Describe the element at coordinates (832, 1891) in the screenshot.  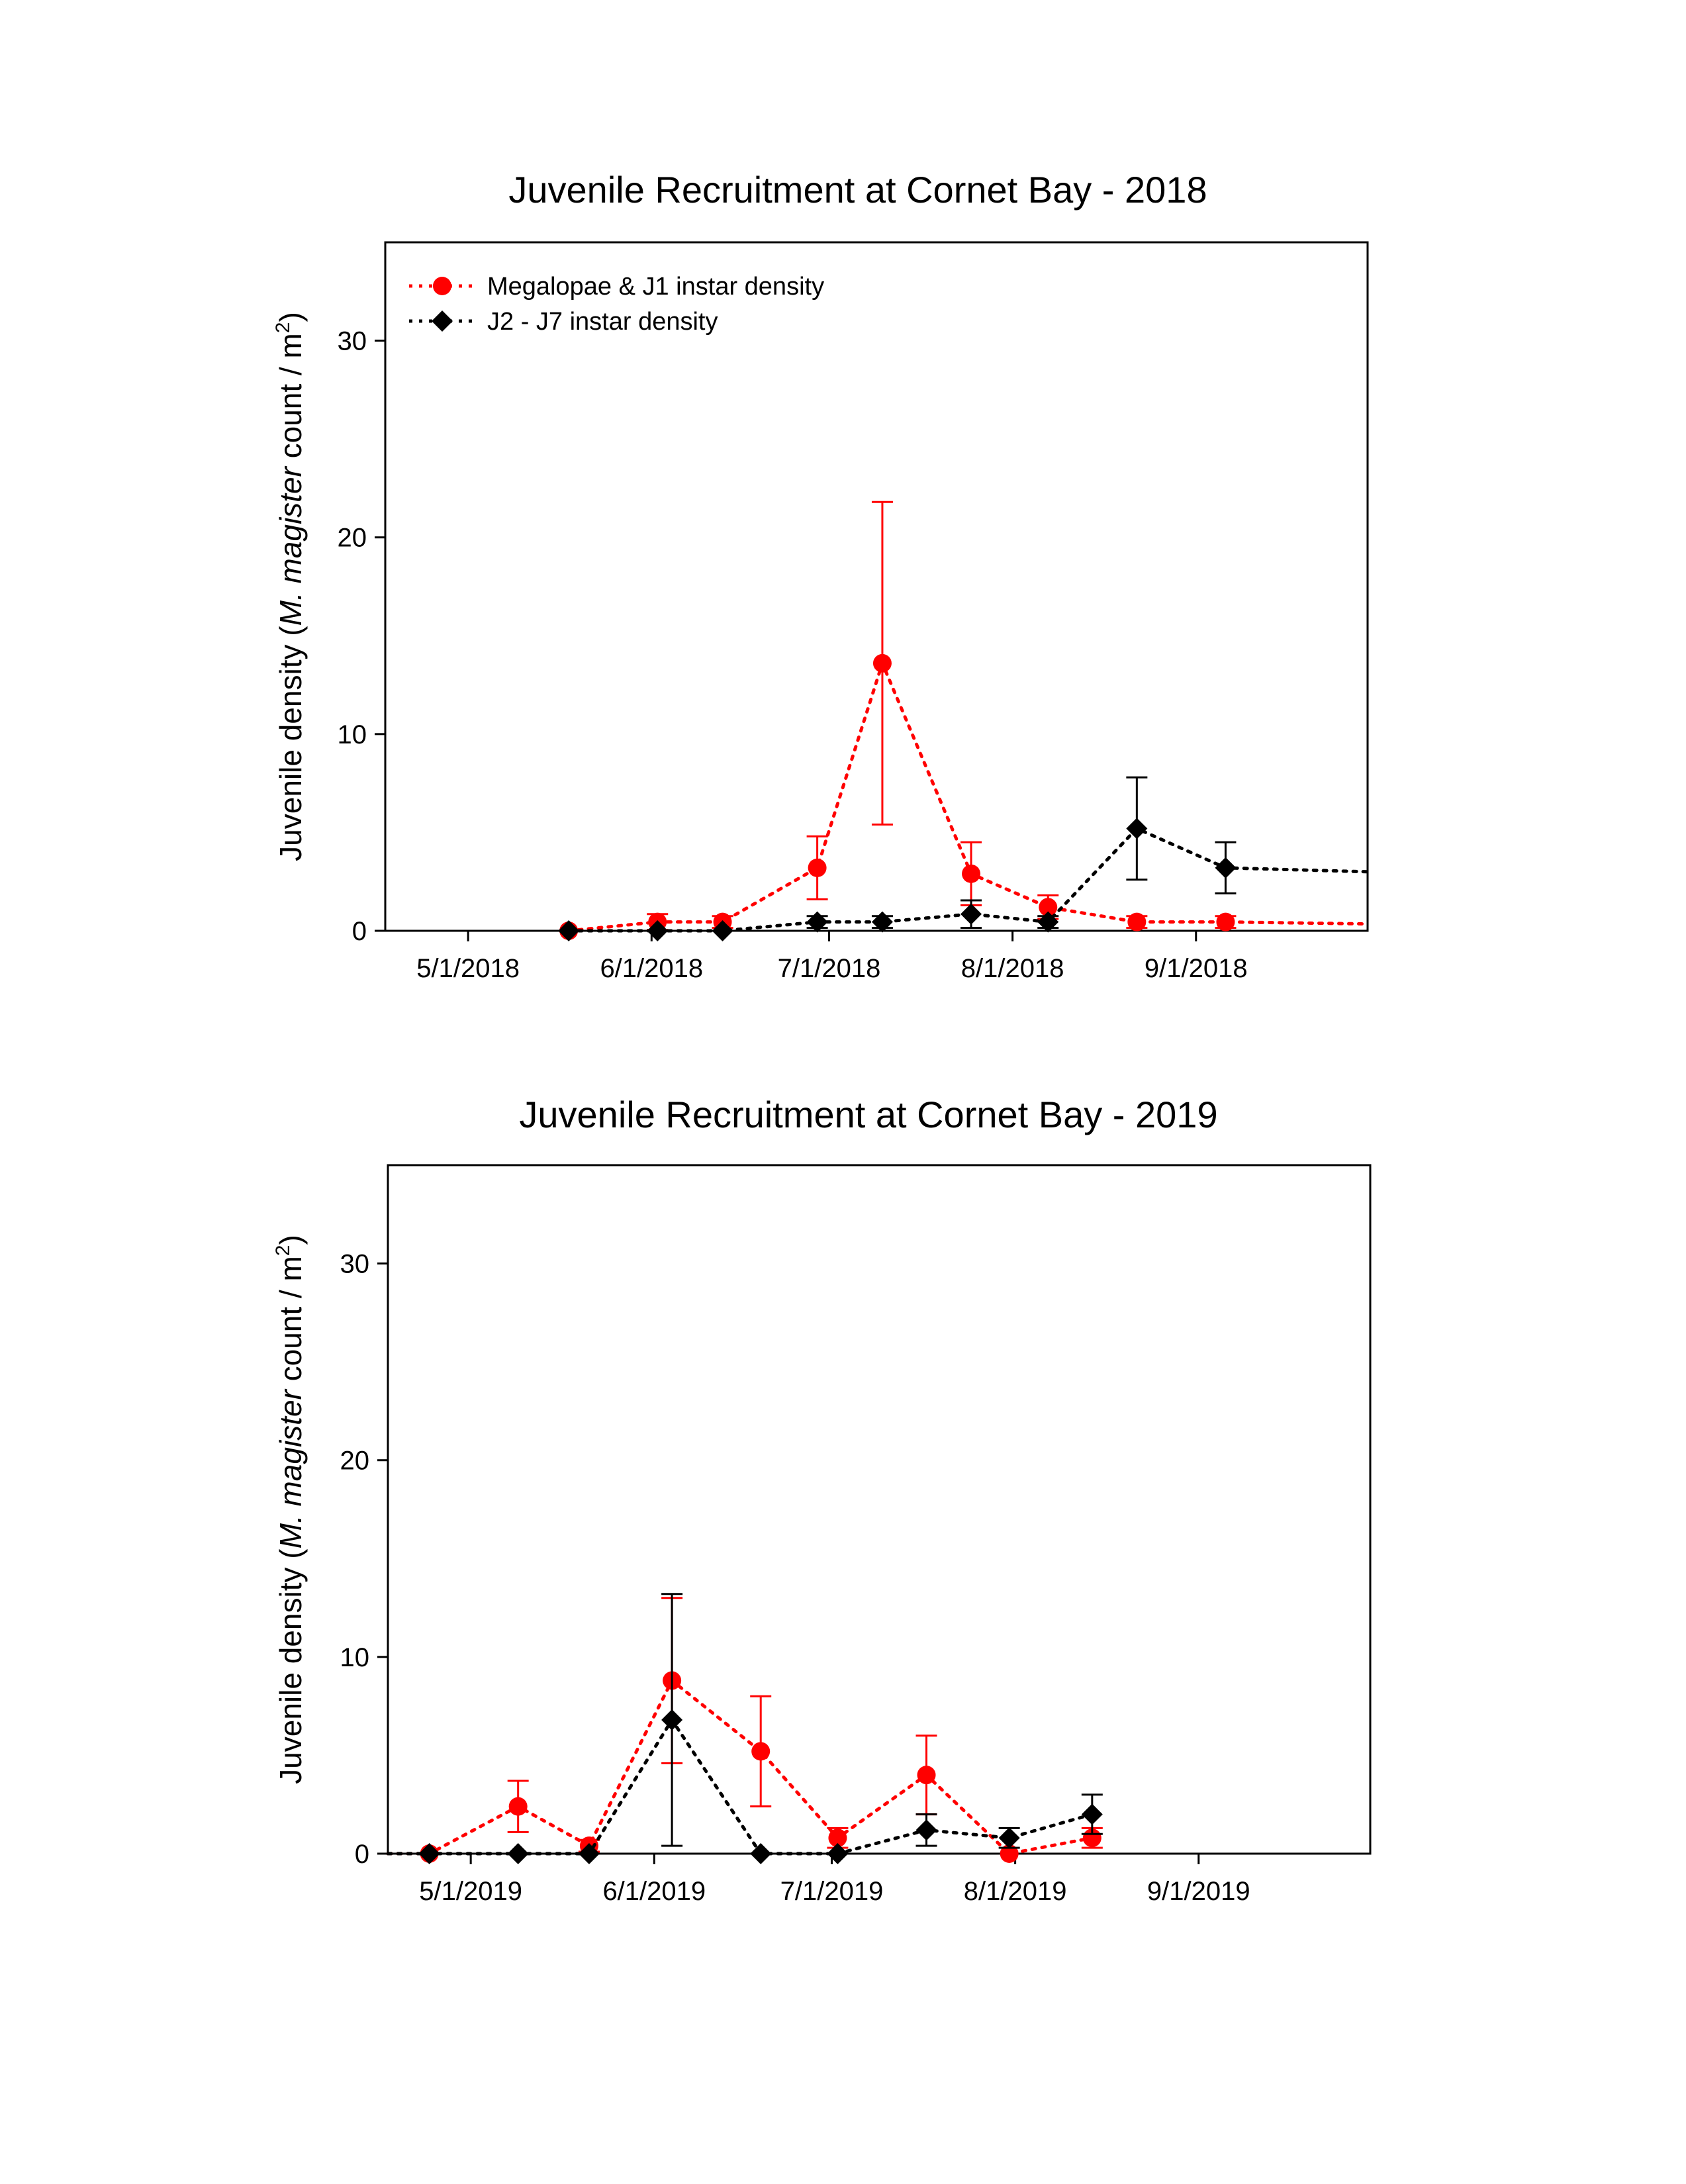
I see `x-tick-label: 7/1/2019` at that location.